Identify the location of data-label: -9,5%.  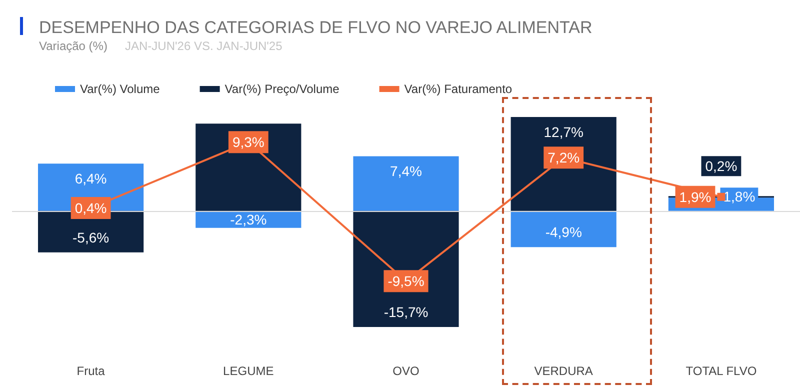
(406, 281).